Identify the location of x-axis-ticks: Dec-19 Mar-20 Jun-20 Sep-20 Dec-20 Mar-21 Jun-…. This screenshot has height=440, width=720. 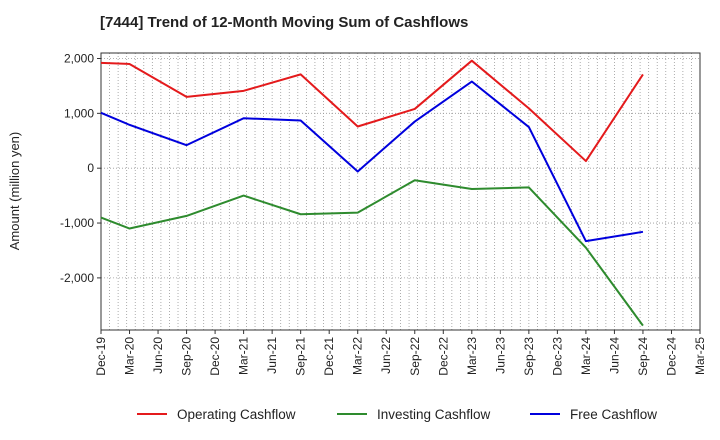
(400, 353).